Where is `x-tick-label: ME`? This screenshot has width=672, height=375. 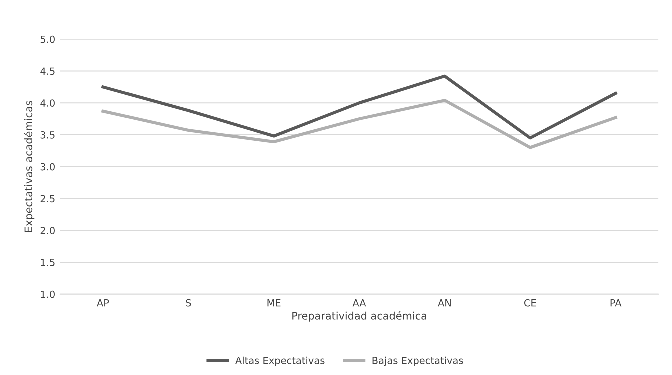 x-tick-label: ME is located at coordinates (274, 303).